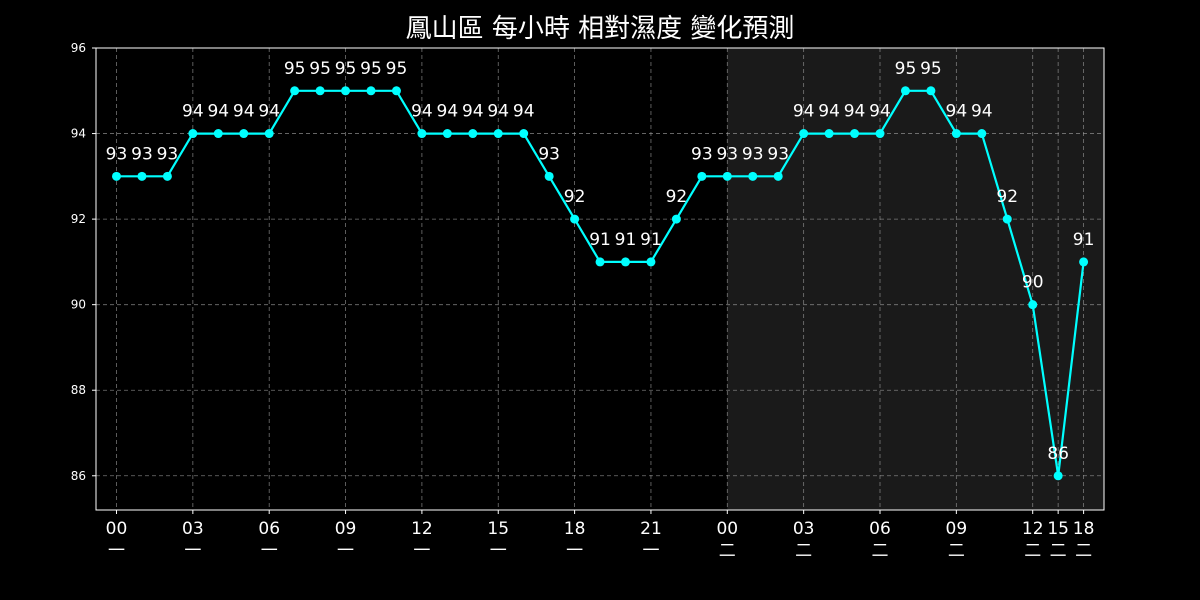  I want to click on x-tick-hour-label: 03, so click(193, 529).